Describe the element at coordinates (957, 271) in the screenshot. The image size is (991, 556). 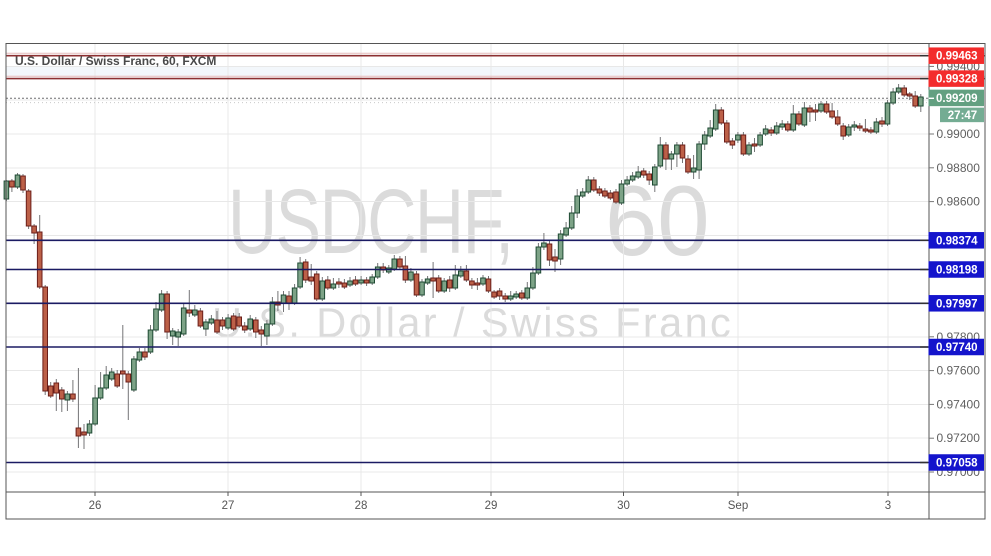
I see `svg-text: 0.98198` at that location.